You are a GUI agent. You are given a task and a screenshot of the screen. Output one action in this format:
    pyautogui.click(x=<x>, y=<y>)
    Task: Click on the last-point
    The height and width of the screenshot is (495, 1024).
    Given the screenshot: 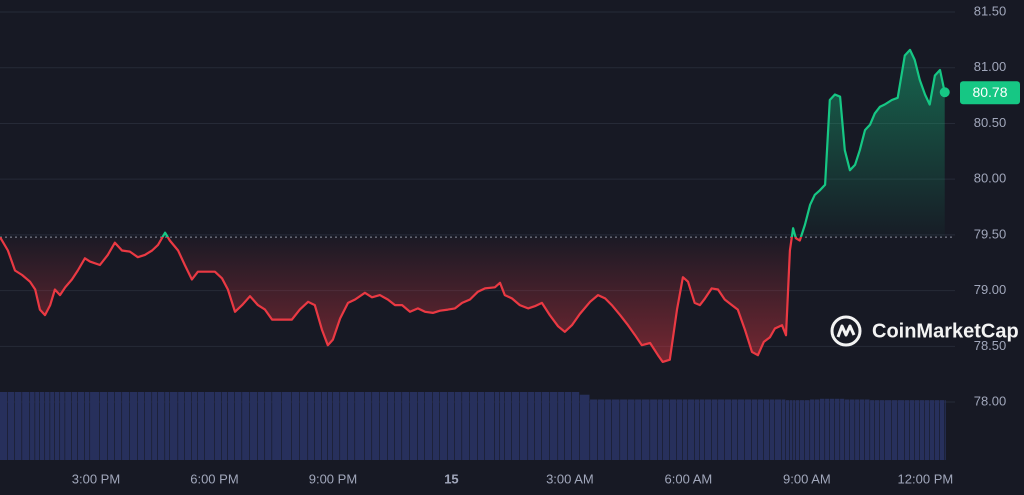 What is the action you would take?
    pyautogui.click(x=944, y=92)
    